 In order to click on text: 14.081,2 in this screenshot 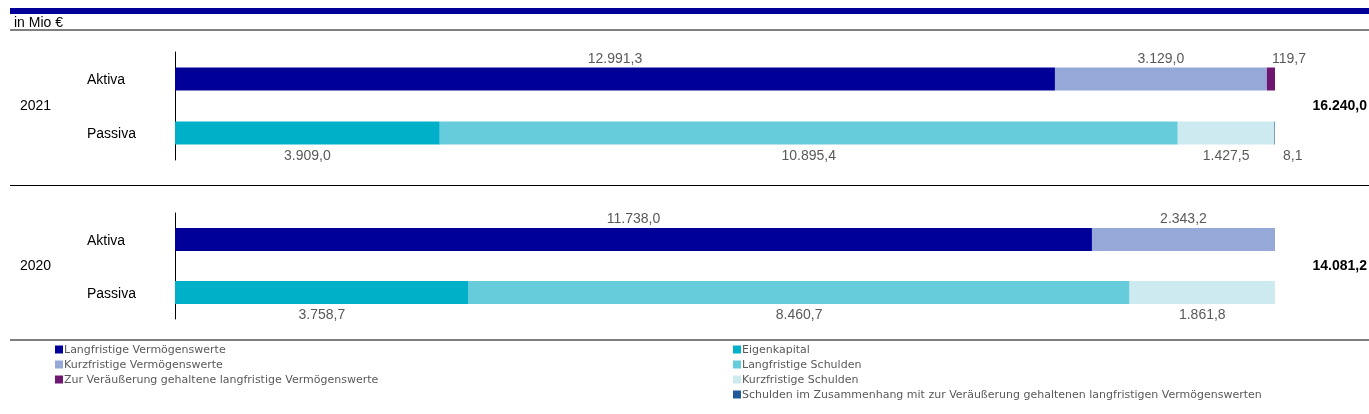, I will do `click(1340, 265)`.